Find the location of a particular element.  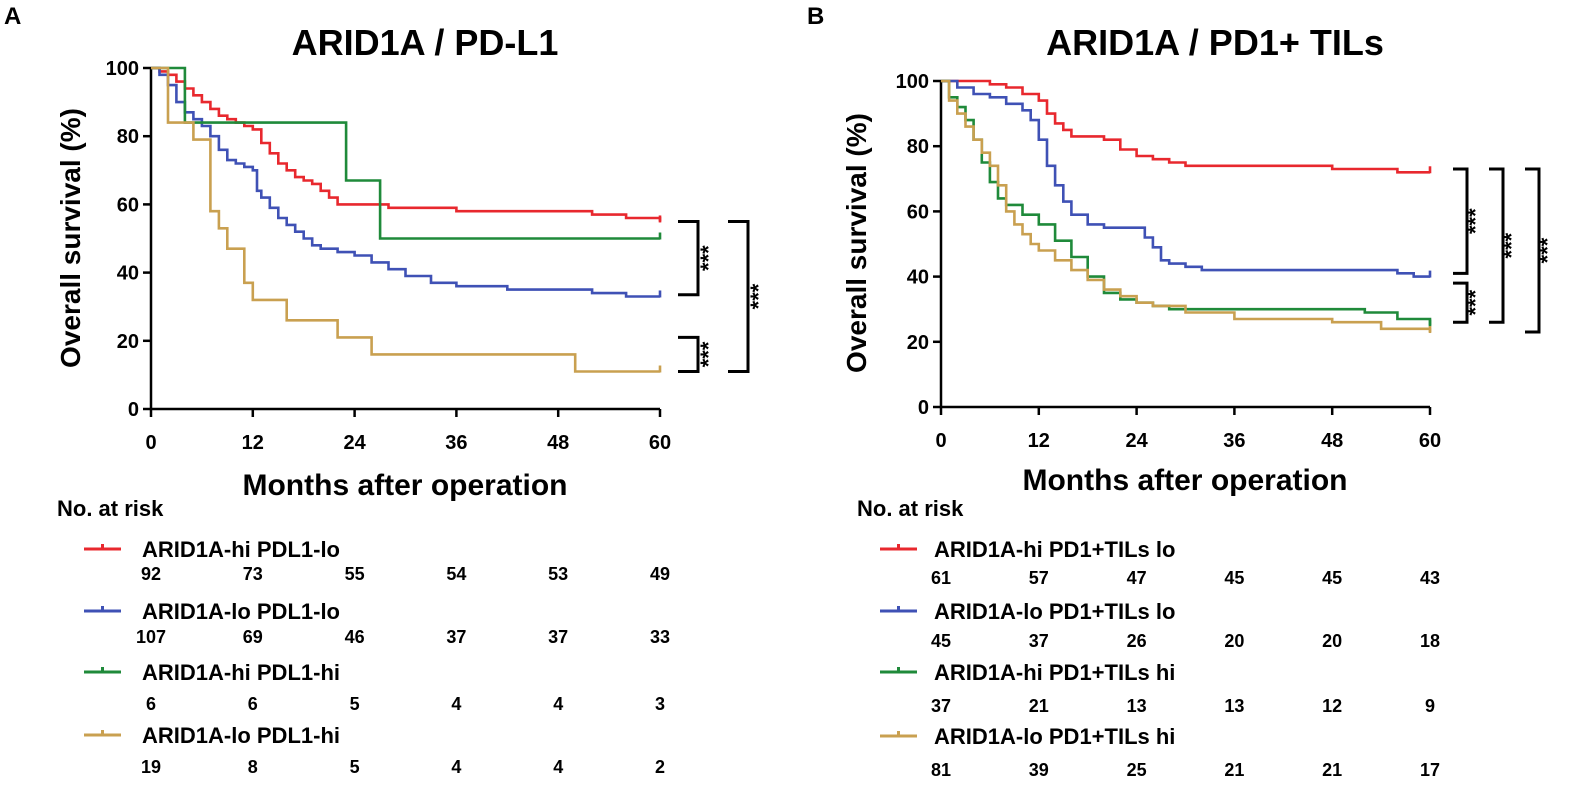

panel-a-legend-label-2: ARID1A-lo PDL1-lo is located at coordinates (241, 611).